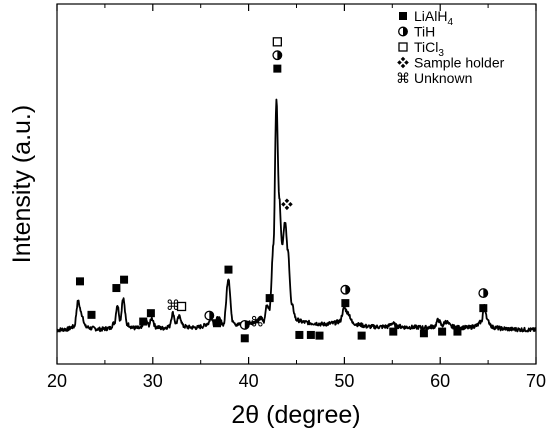  I want to click on legend-item: TiH, so click(416, 32).